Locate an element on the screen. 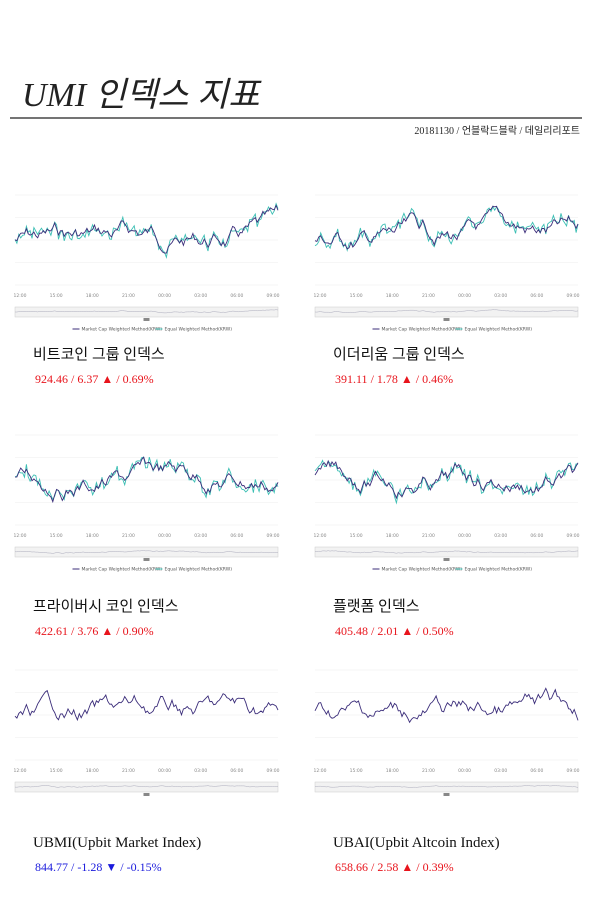  index-figures: 422.61 / 3.76 ▲ / 0.90% is located at coordinates (94, 631).